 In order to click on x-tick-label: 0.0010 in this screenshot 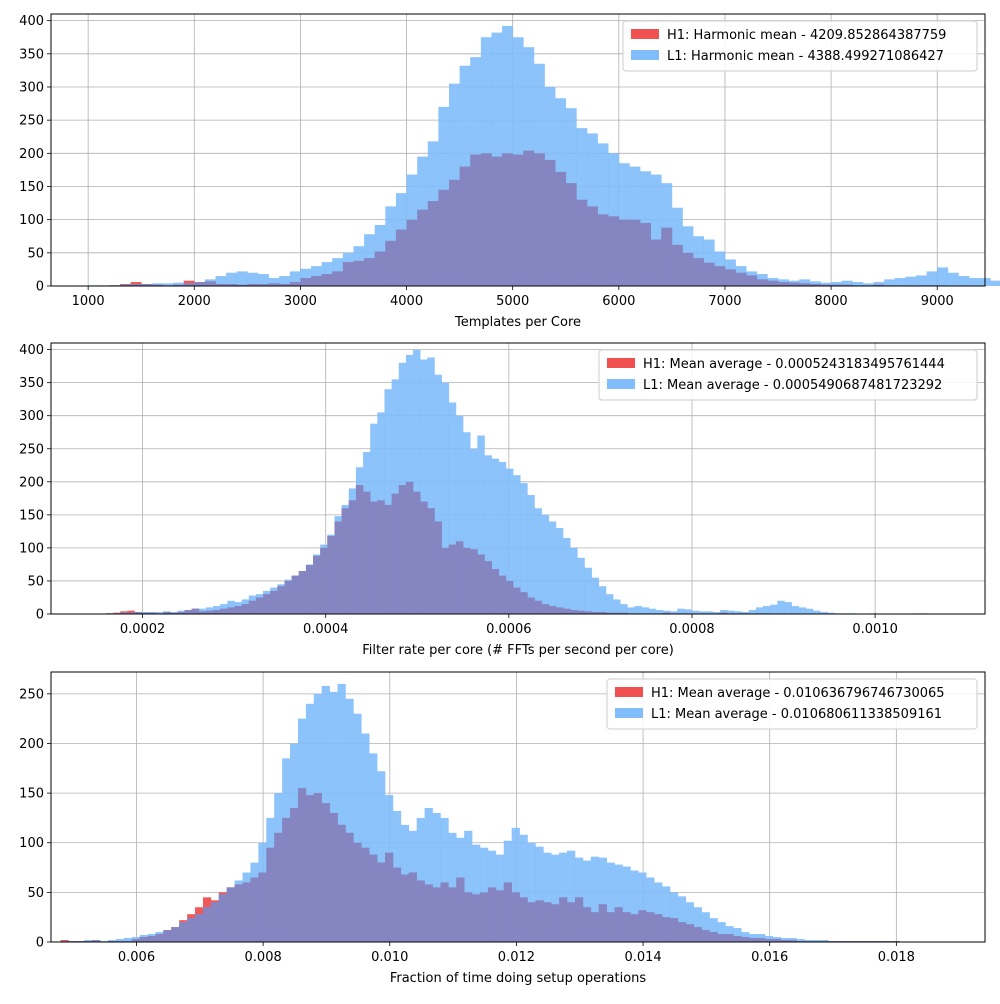, I will do `click(875, 629)`.